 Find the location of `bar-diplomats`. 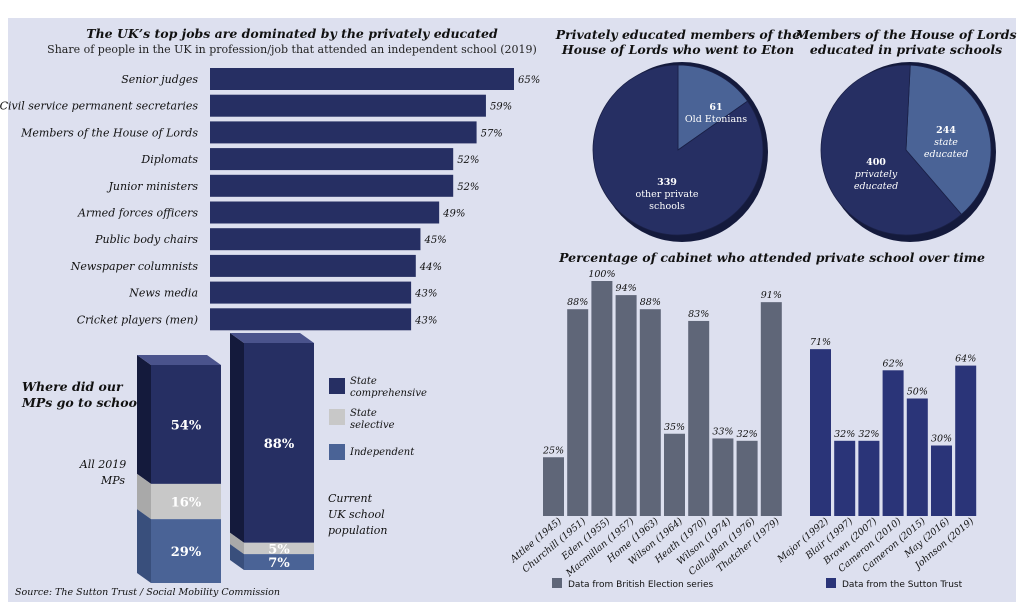

bar-diplomats is located at coordinates (332, 159).